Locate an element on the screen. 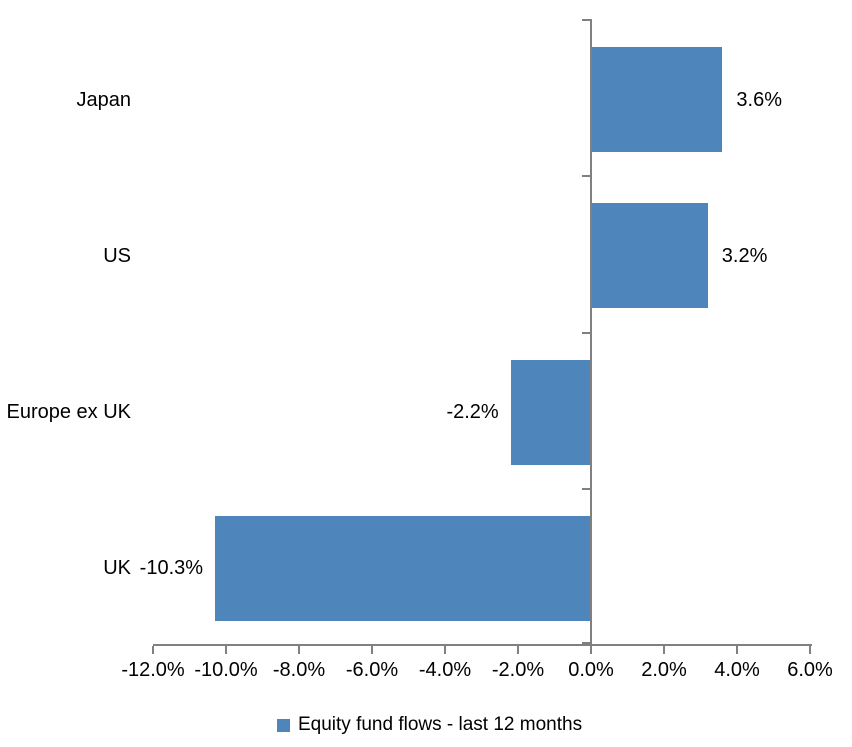  data-label: 3.6% is located at coordinates (759, 99).